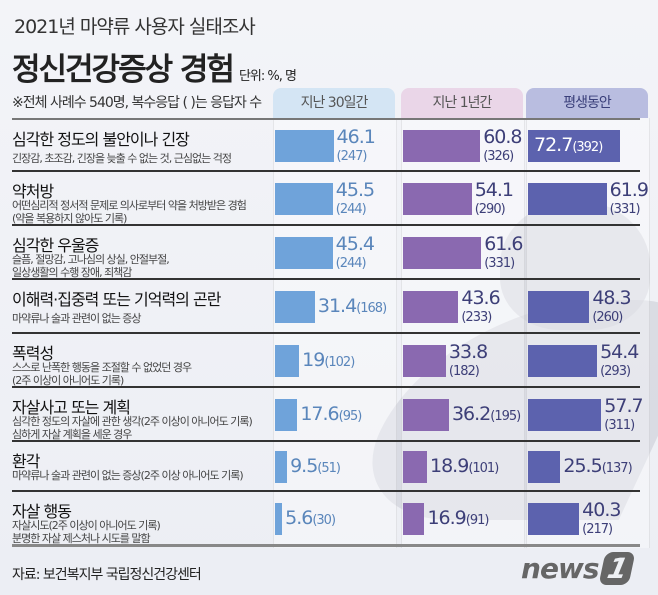 The image size is (658, 595). I want to click on value-label: 18.9(101), so click(464, 466).